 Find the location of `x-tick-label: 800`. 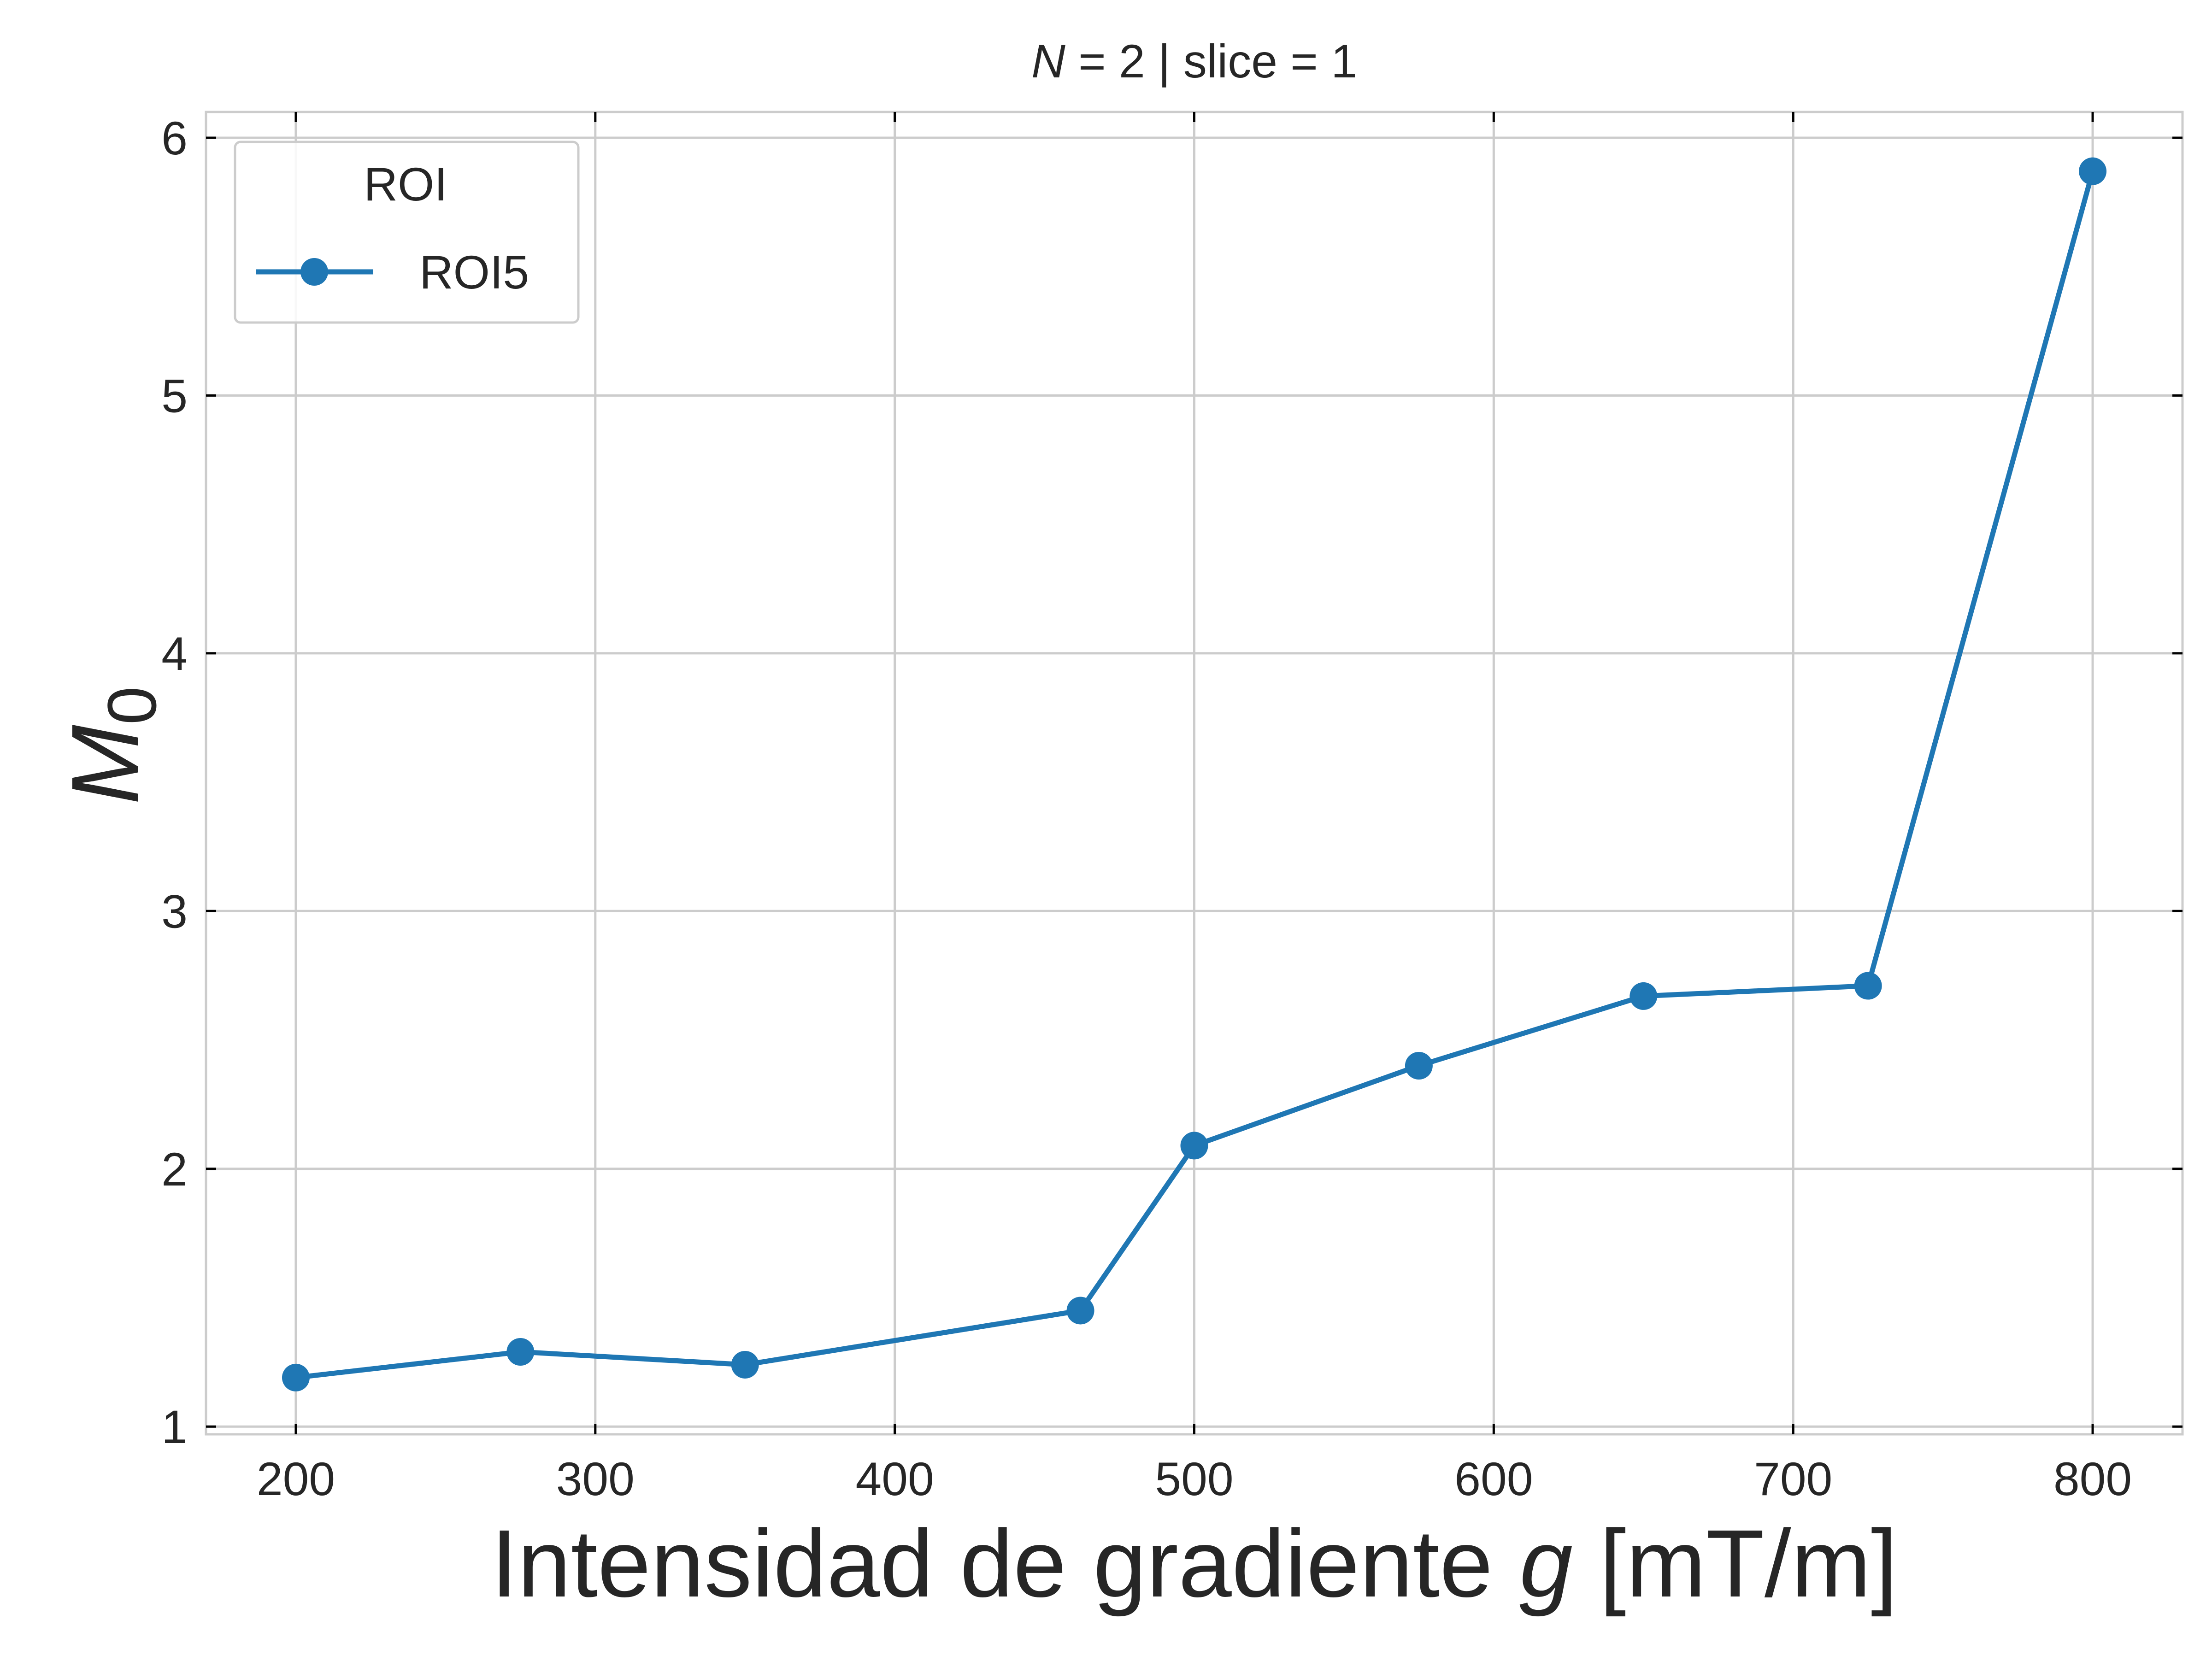

x-tick-label: 800 is located at coordinates (2092, 1479).